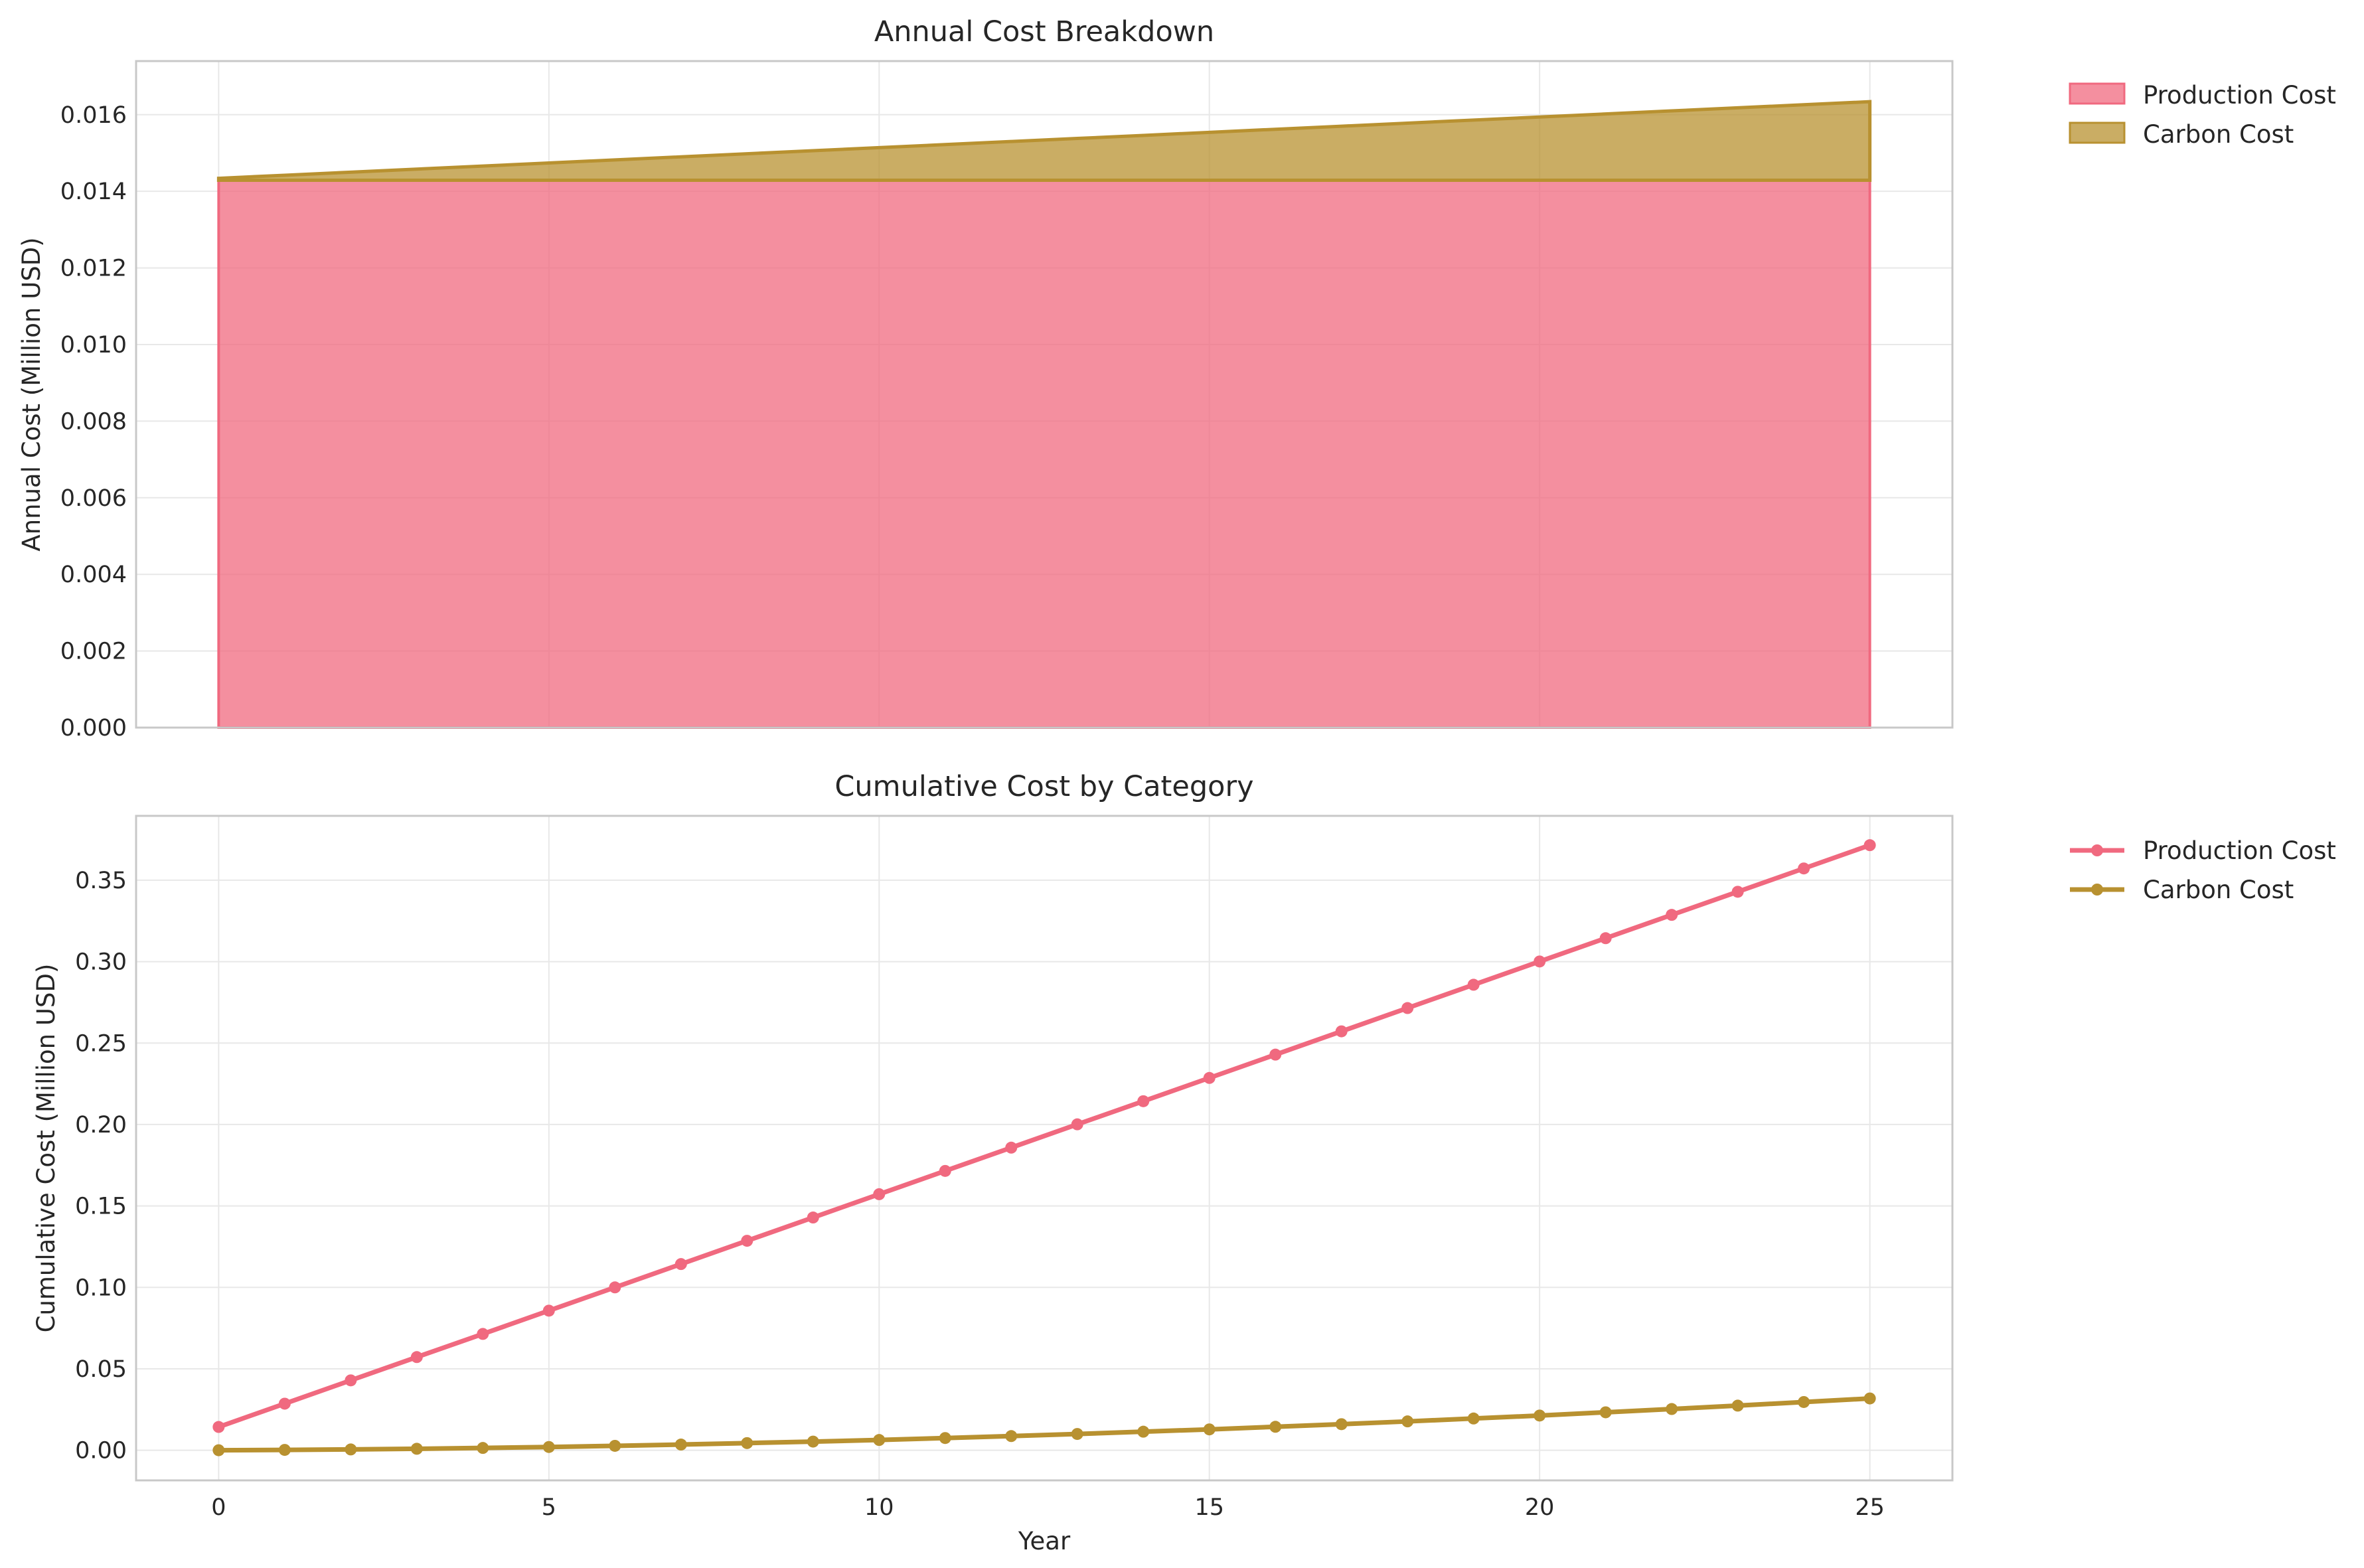 The image size is (2364, 1568). I want to click on cumulative-cost-y-tick-label: 0.15, so click(101, 1207).